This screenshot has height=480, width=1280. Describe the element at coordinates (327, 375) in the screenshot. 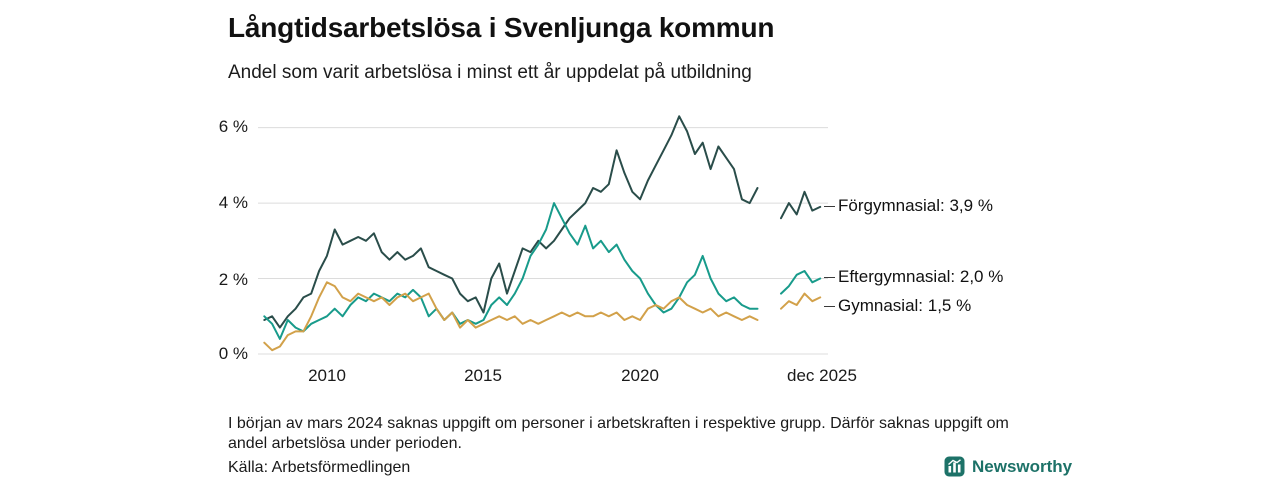

I see `x-axis-tick-2010: 2010` at that location.